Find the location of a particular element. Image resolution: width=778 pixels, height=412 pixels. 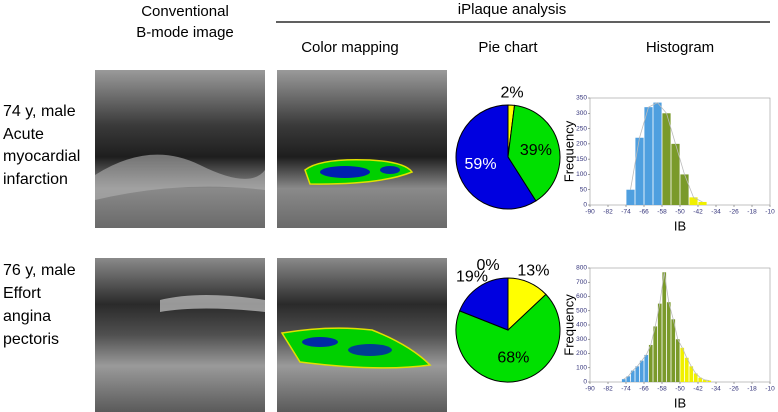

column-header: Pie chart is located at coordinates (508, 47).